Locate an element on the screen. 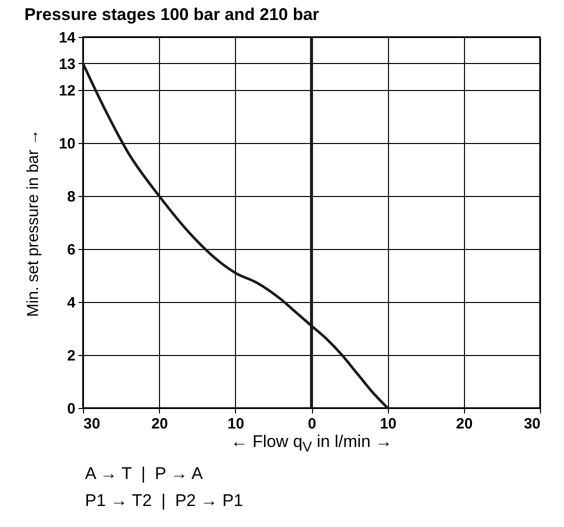  y-axis-title: Min. set pressure in bar → is located at coordinates (33, 223).